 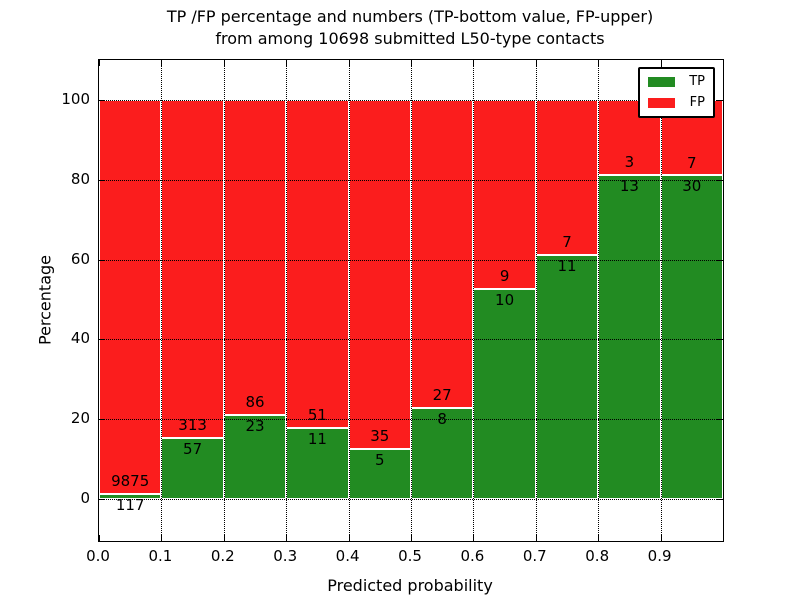 What do you see at coordinates (130, 481) in the screenshot?
I see `fp-count-label: 9875` at bounding box center [130, 481].